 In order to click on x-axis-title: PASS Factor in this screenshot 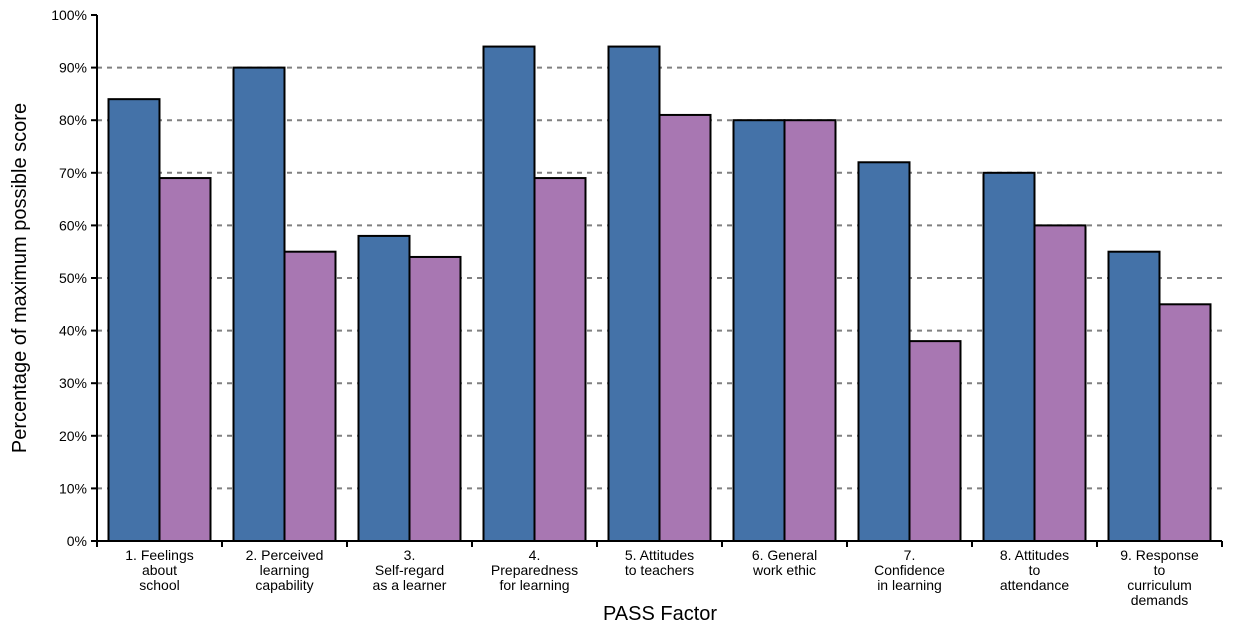, I will do `click(660, 614)`.